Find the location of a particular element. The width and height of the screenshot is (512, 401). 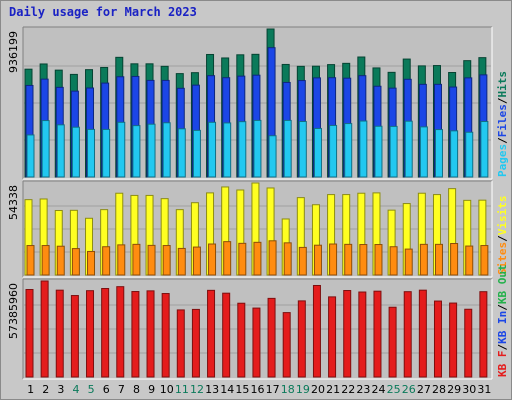

x-tick-label: 19 is located at coordinates (303, 389).